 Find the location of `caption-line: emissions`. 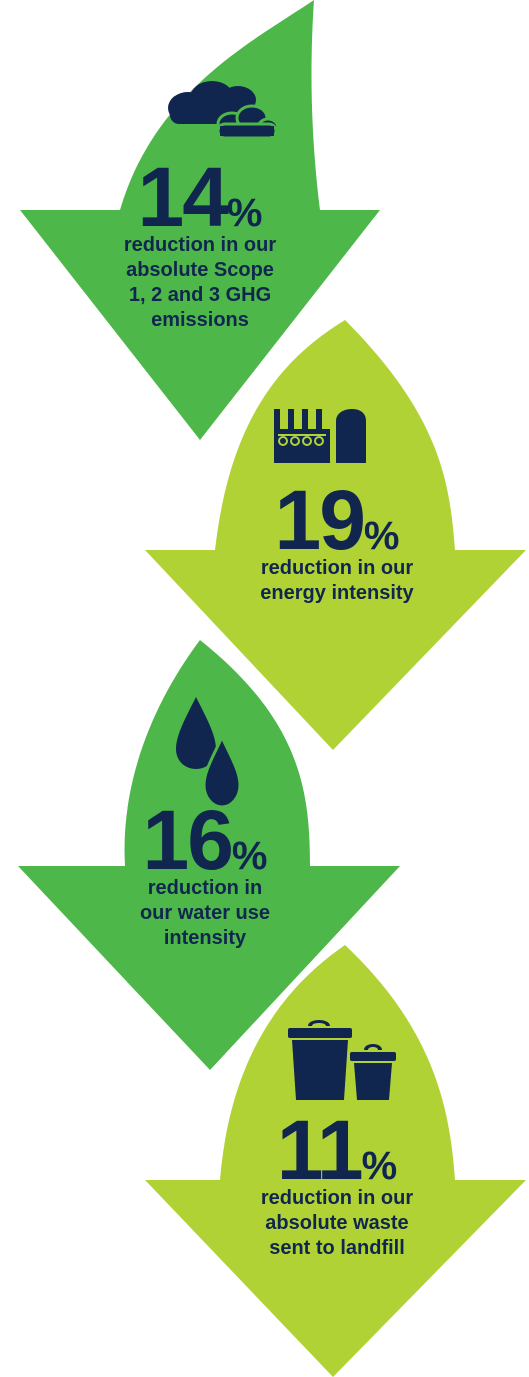

caption-line: emissions is located at coordinates (200, 320).